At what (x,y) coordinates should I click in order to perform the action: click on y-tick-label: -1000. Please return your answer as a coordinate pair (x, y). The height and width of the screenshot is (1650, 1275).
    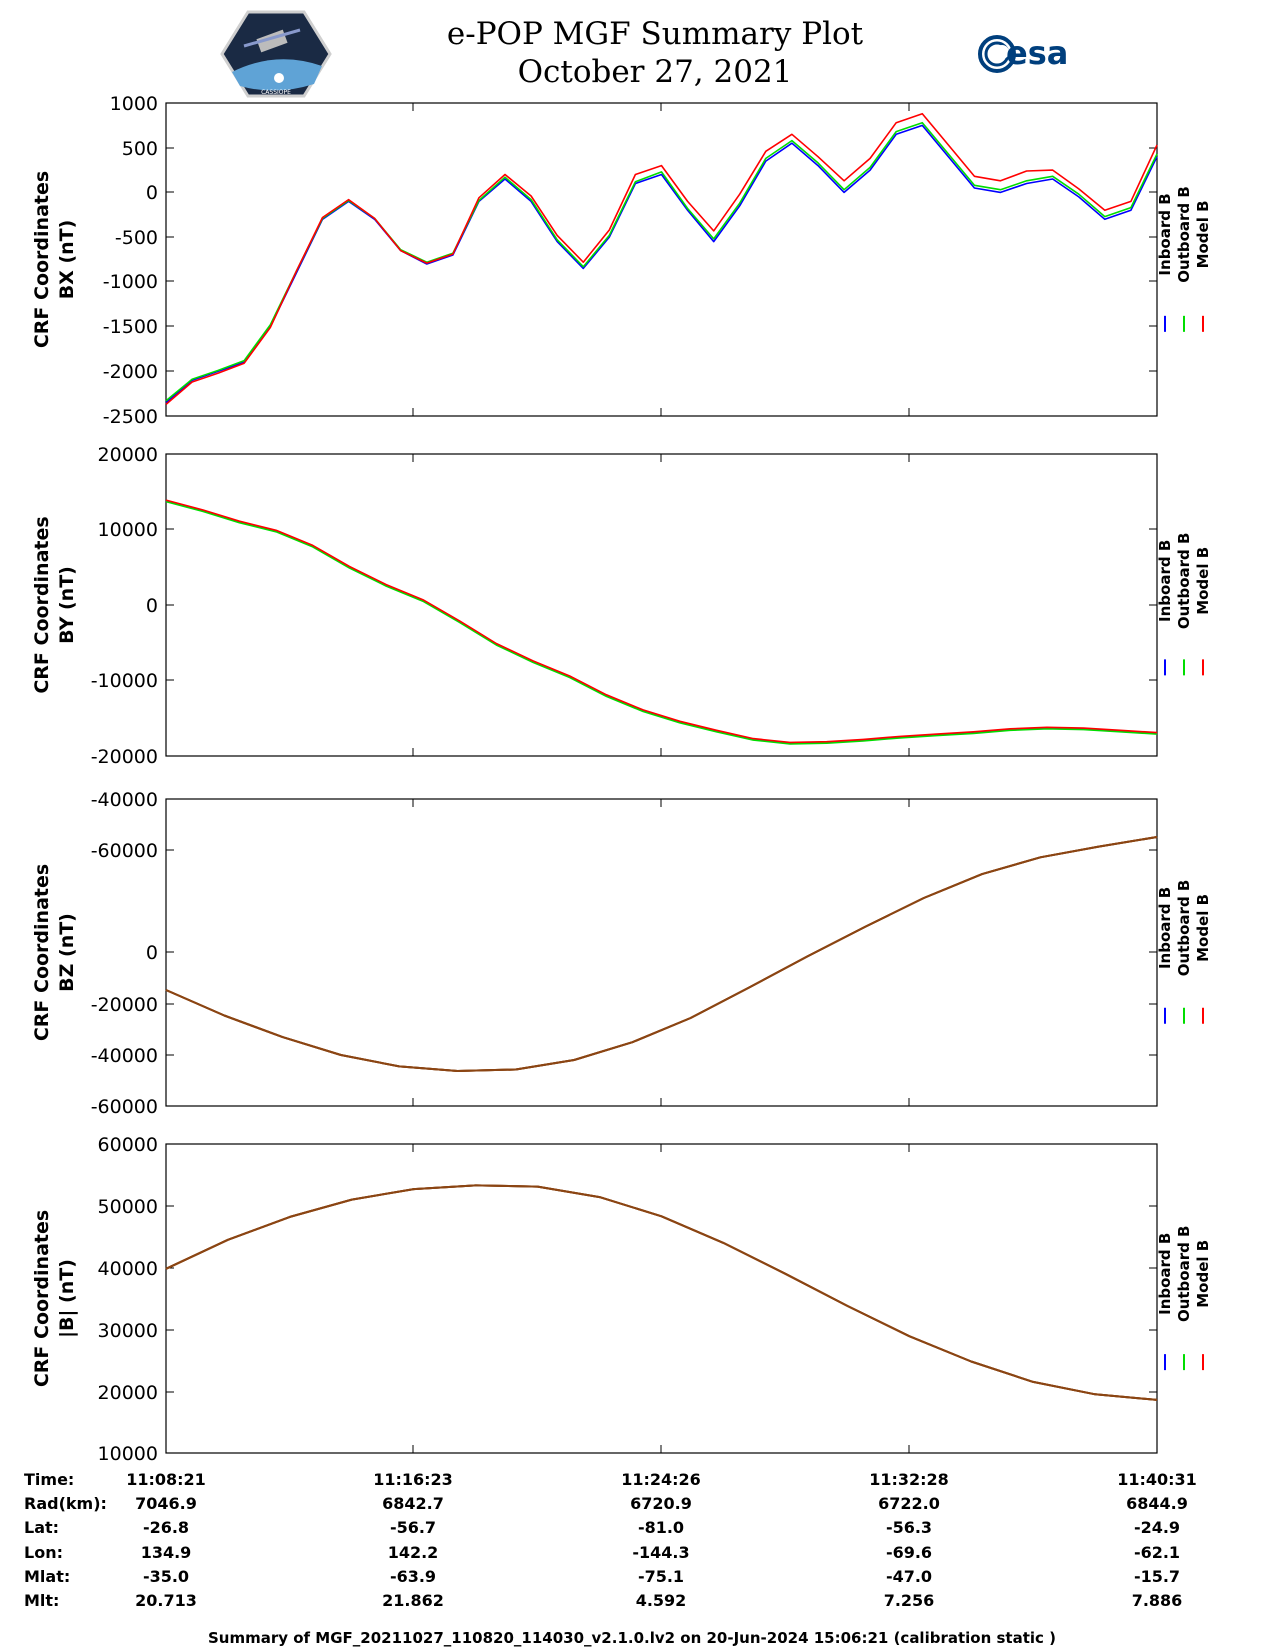
    Looking at the image, I should click on (130, 282).